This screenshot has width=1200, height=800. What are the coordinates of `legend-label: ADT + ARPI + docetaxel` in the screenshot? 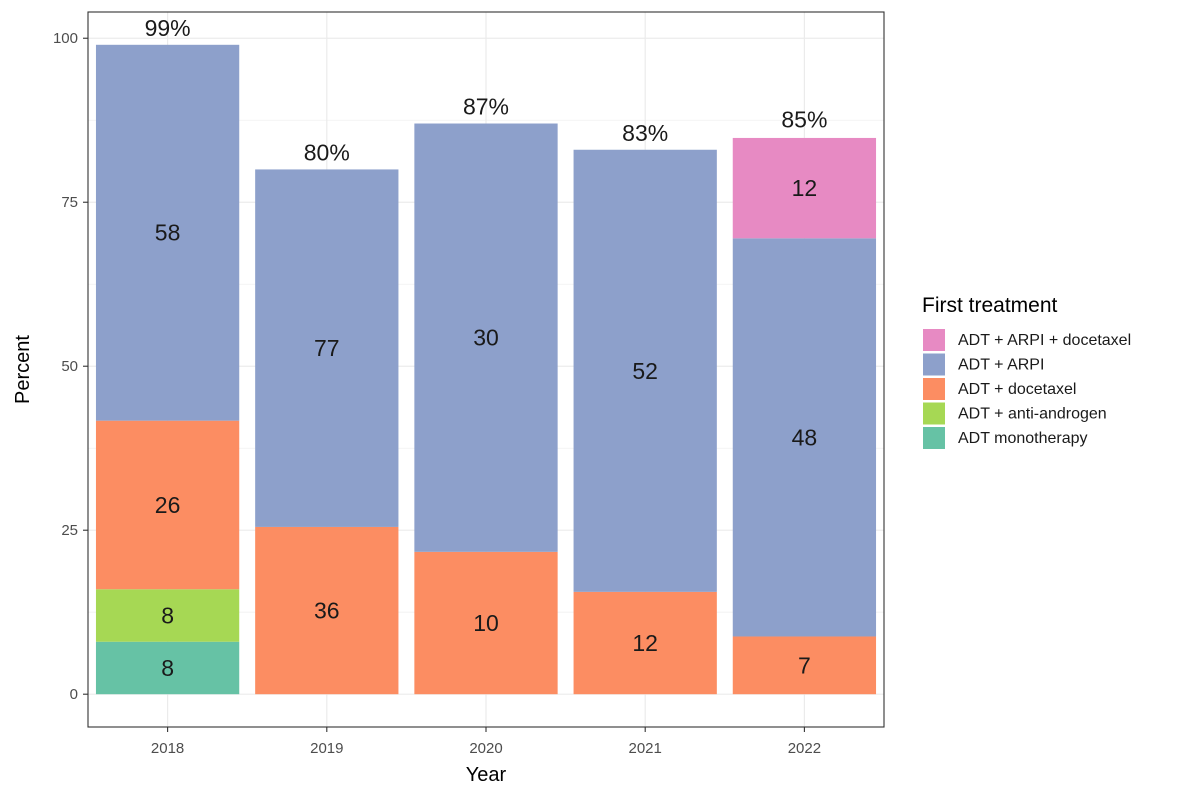 It's located at (1044, 340).